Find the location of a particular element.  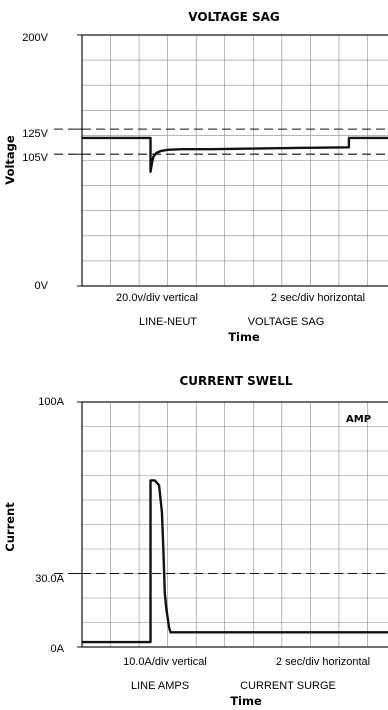

y-axis-label: Voltage is located at coordinates (10, 160).